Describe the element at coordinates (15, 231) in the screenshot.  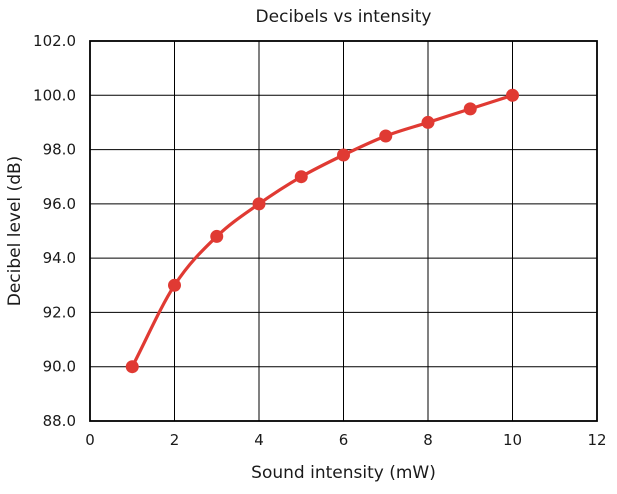
I see `y-axis-label: Decibel level (dB)` at that location.